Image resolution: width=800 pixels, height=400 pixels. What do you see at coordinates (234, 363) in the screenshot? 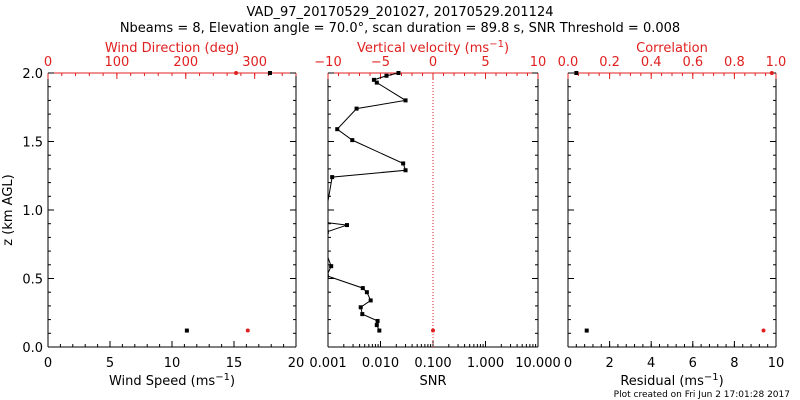
I see `x-tick-label: 15` at bounding box center [234, 363].